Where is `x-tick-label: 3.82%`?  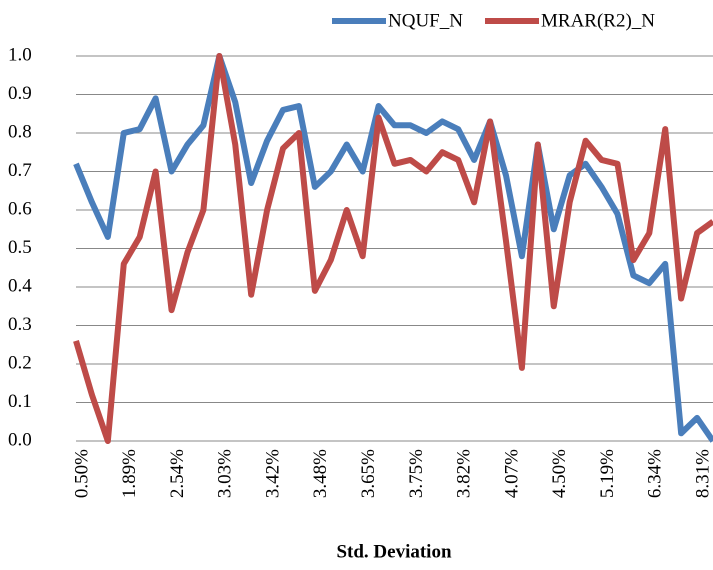 x-tick-label: 3.82% is located at coordinates (464, 473).